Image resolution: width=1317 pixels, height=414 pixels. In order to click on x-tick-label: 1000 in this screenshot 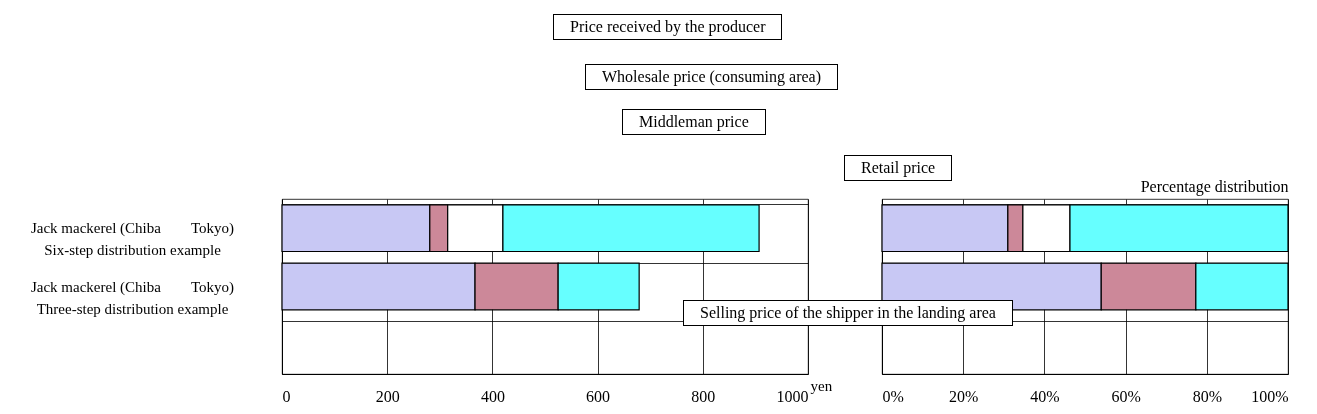, I will do `click(792, 396)`.